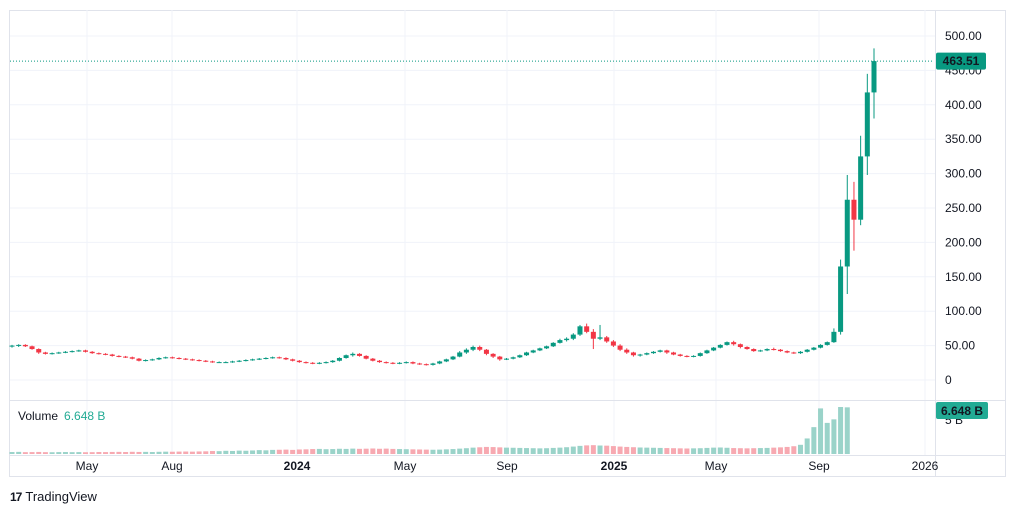 This screenshot has width=1016, height=515. Describe the element at coordinates (819, 466) in the screenshot. I see `time-tick-label: Sep` at that location.